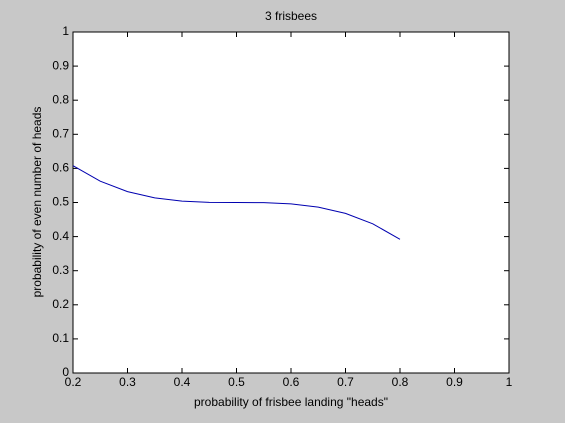 The width and height of the screenshot is (565, 423). What do you see at coordinates (60, 168) in the screenshot?
I see `y-tick-label: 0.6` at bounding box center [60, 168].